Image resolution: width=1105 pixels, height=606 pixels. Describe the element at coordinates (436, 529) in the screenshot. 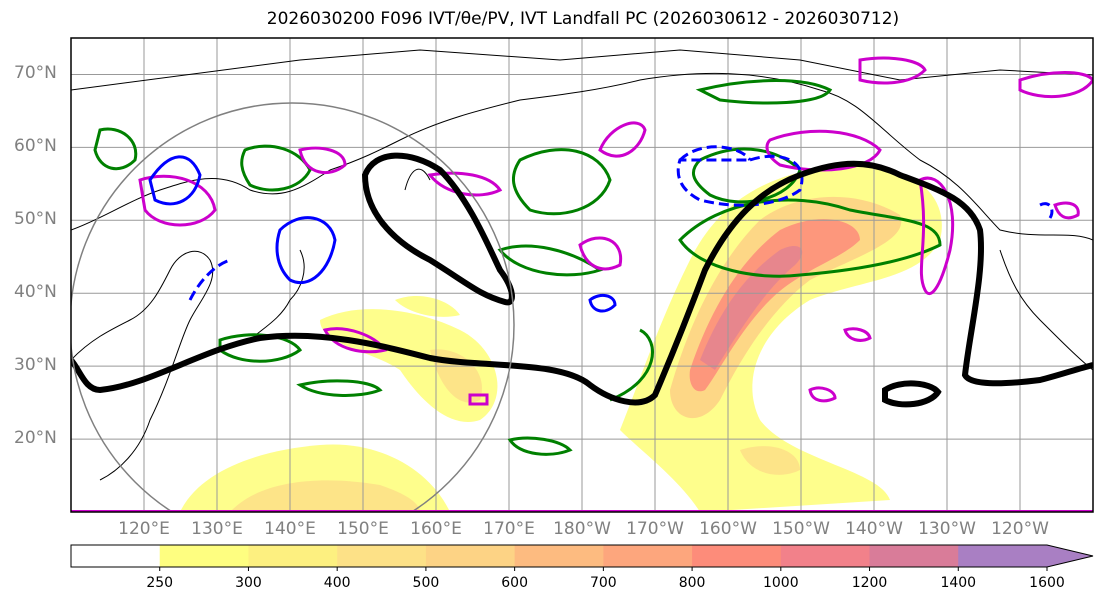

I see `longitude-label: 160°E` at that location.